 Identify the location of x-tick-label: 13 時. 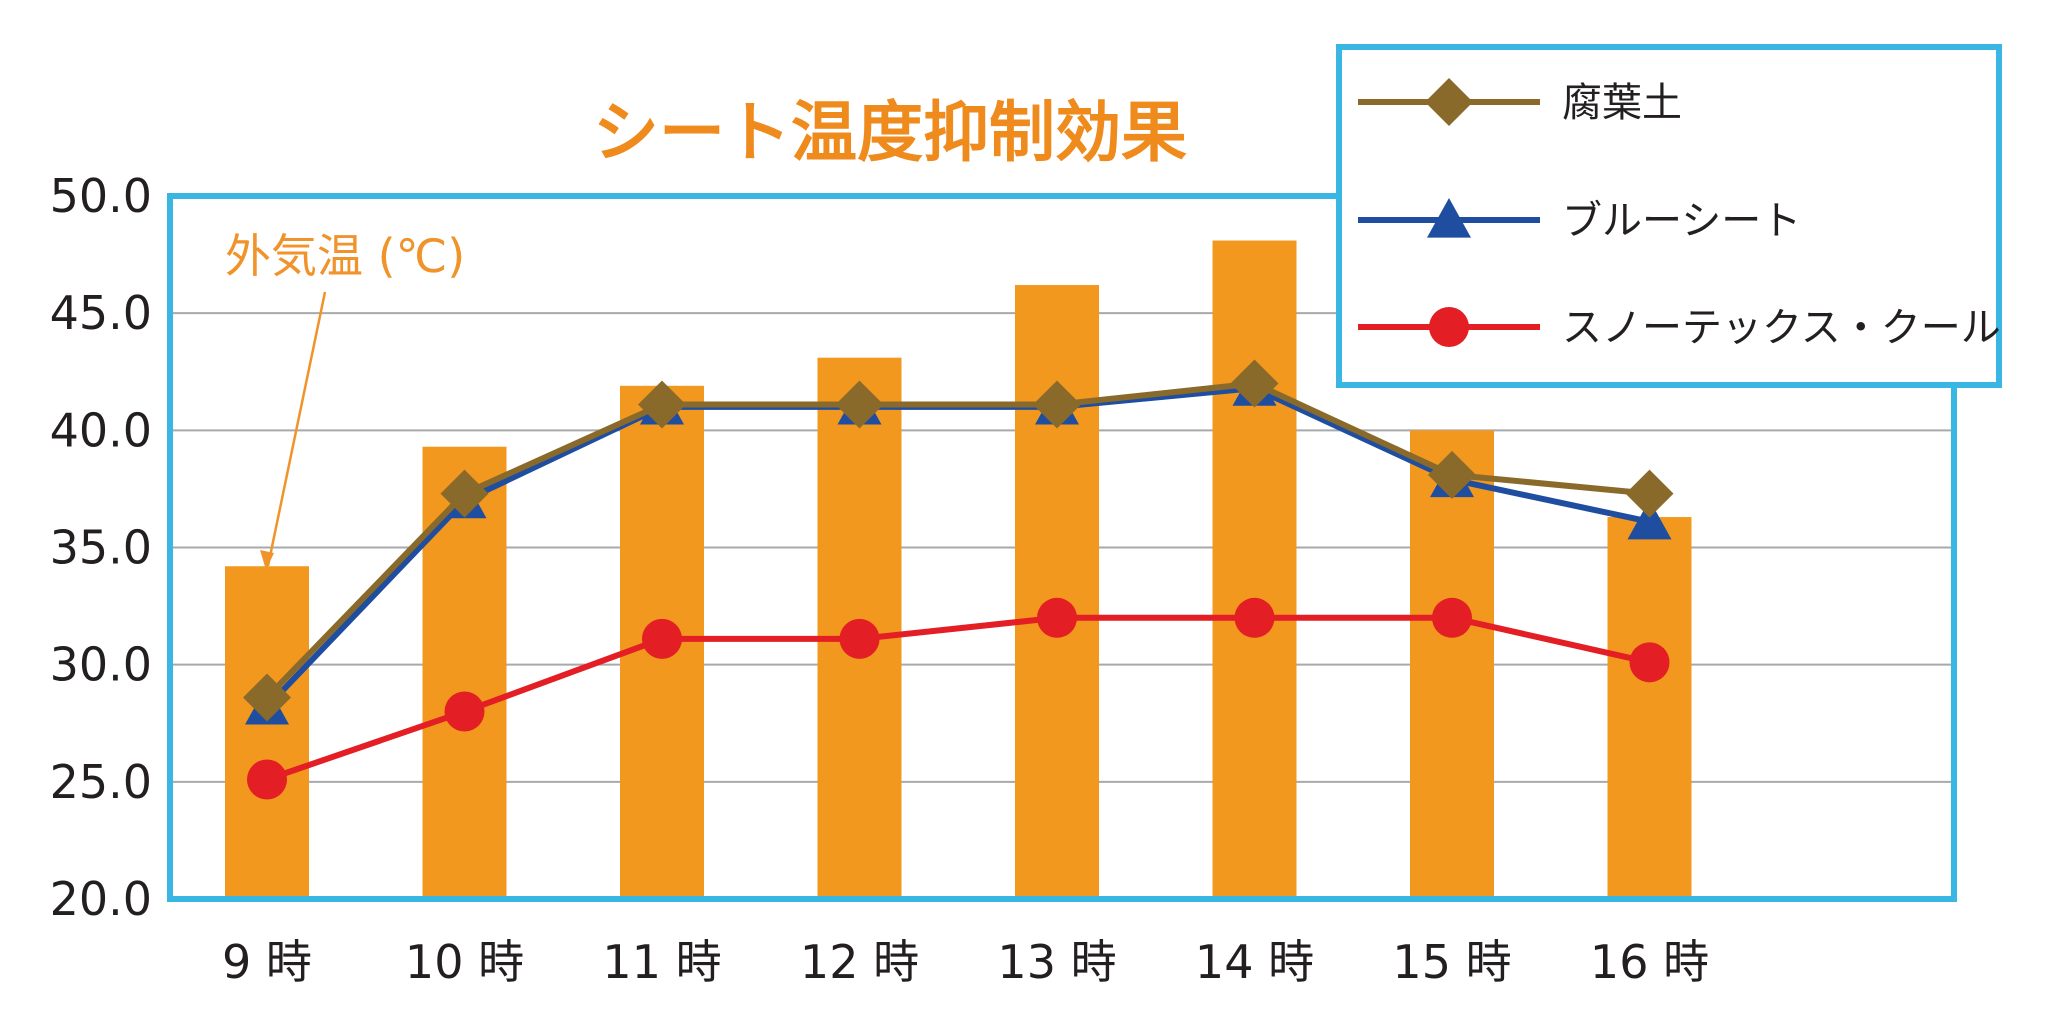
(1056, 962).